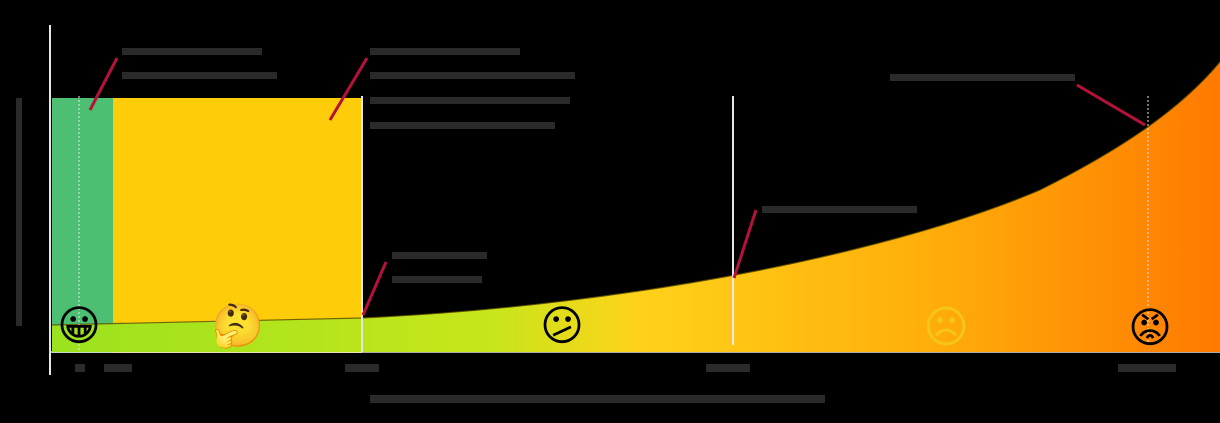 This screenshot has width=1220, height=423. Describe the element at coordinates (19, 212) in the screenshot. I see `y-axis-label-placeholder` at that location.